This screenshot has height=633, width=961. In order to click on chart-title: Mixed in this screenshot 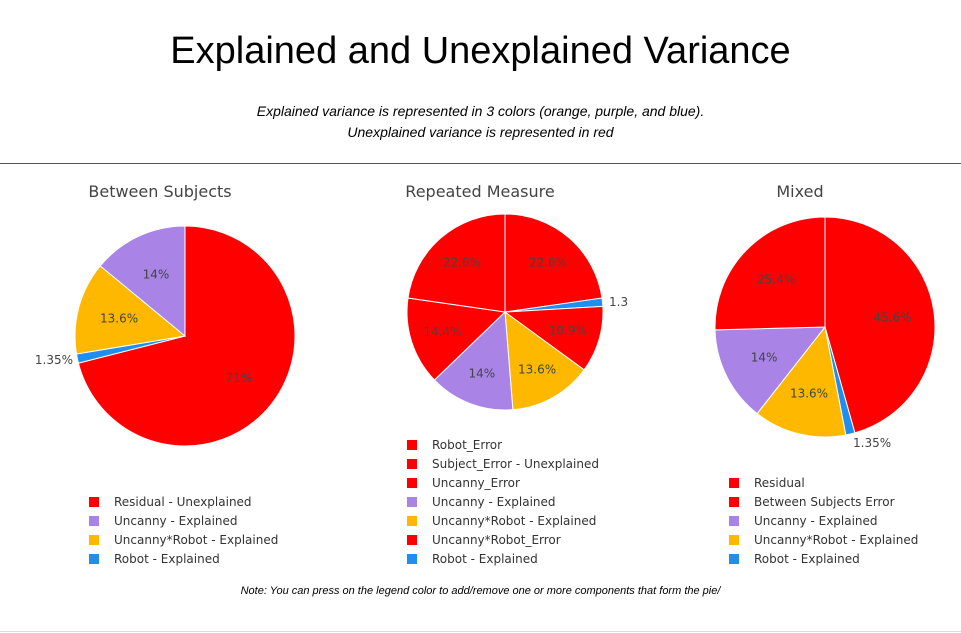, I will do `click(799, 191)`.